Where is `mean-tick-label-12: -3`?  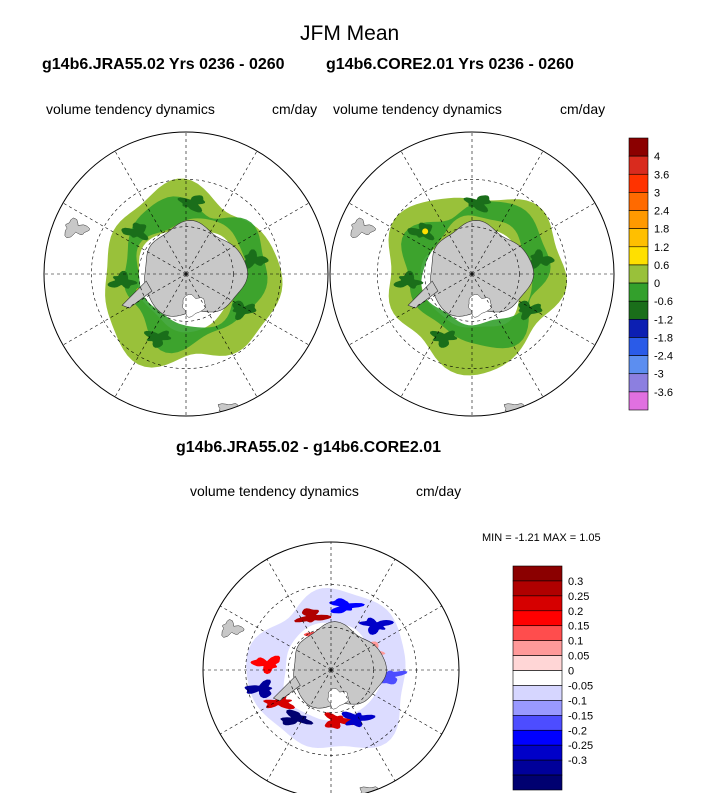
mean-tick-label-12: -3 is located at coordinates (659, 375).